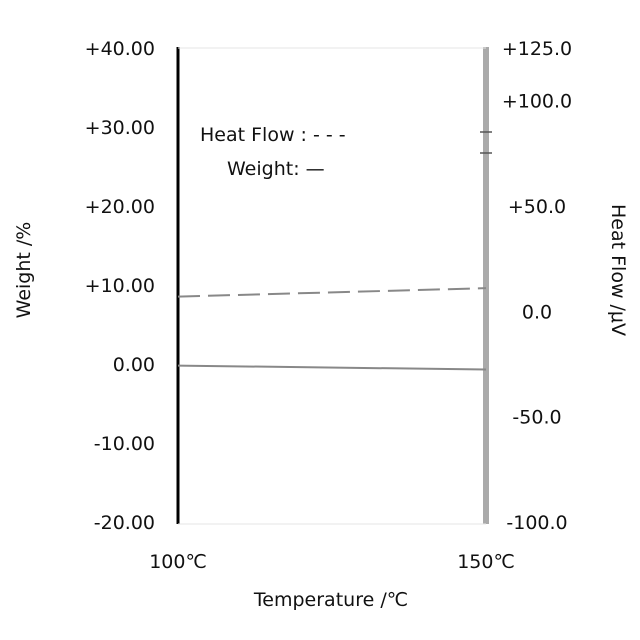  What do you see at coordinates (537, 312) in the screenshot?
I see `y-right-tick-label: 0.0` at bounding box center [537, 312].